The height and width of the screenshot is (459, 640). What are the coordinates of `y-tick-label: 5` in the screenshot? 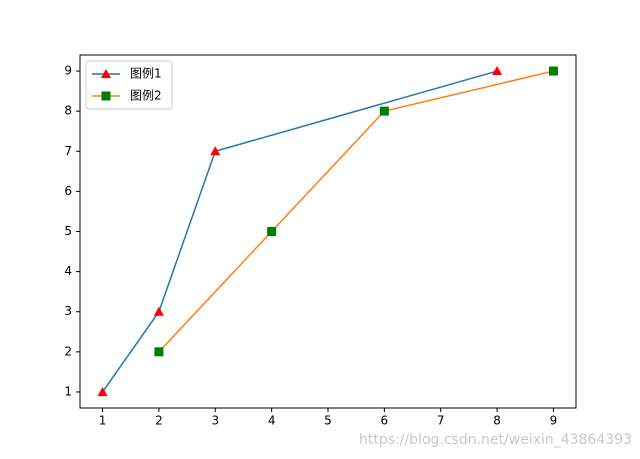 It's located at (68, 231).